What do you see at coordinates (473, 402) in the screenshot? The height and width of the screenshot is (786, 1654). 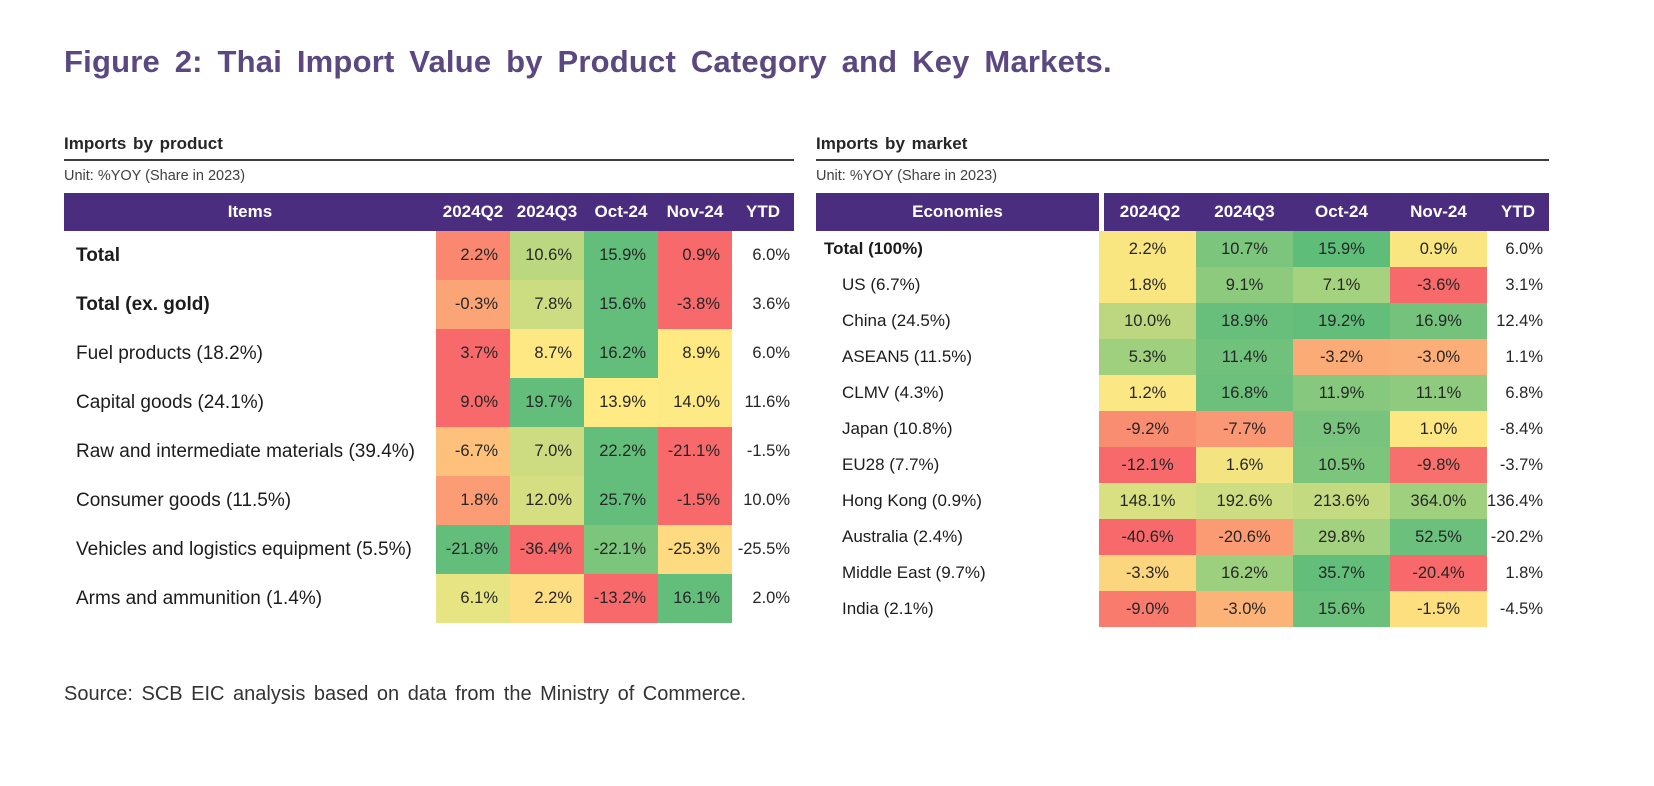 I see `heatmap-cell-capital-goods-24-1-2024q2: 9.0%` at bounding box center [473, 402].